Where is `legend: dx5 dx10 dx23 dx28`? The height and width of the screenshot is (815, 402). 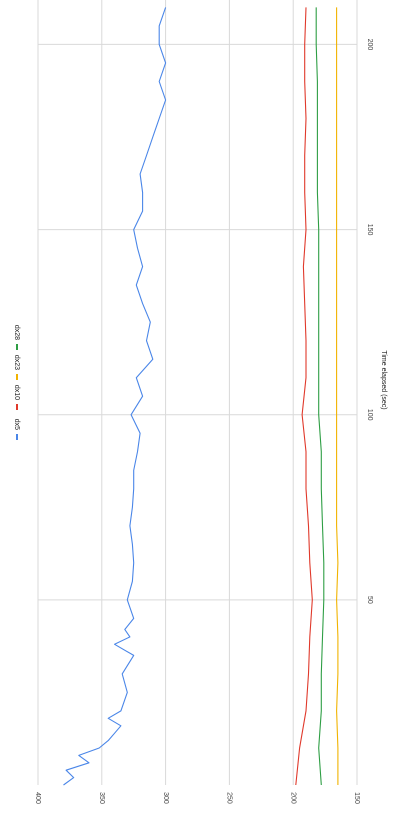 legend: dx5 dx10 dx23 dx28 is located at coordinates (16, 382).